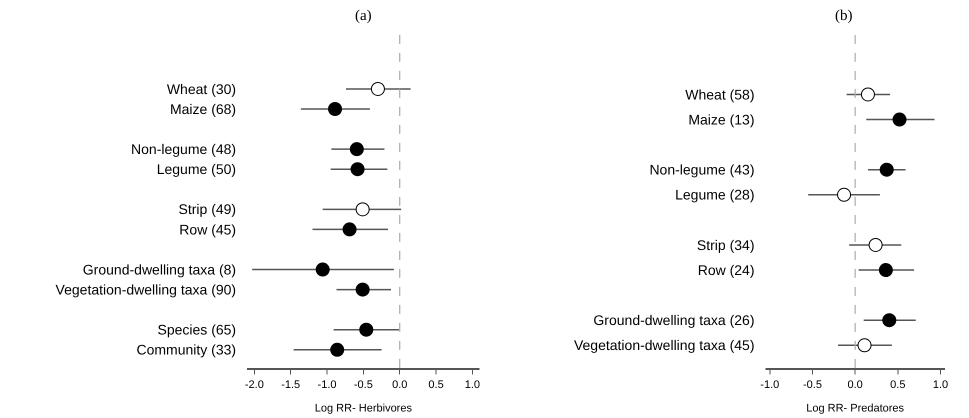  What do you see at coordinates (203, 108) in the screenshot?
I see `y-tick-label: Maize (68)` at bounding box center [203, 108].